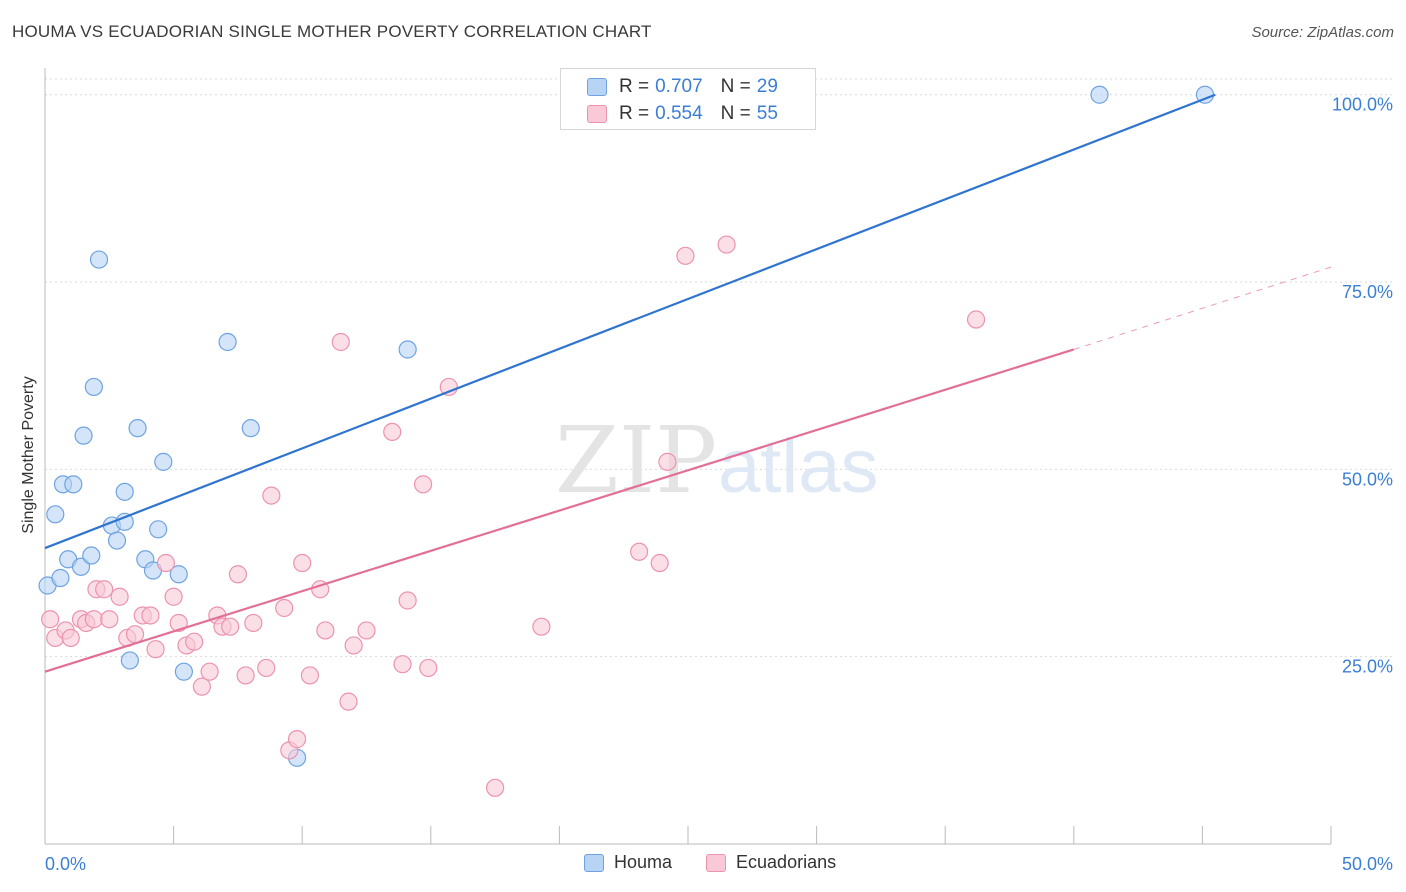 The width and height of the screenshot is (1406, 892). I want to click on series-legend-houma: Houma, so click(628, 862).